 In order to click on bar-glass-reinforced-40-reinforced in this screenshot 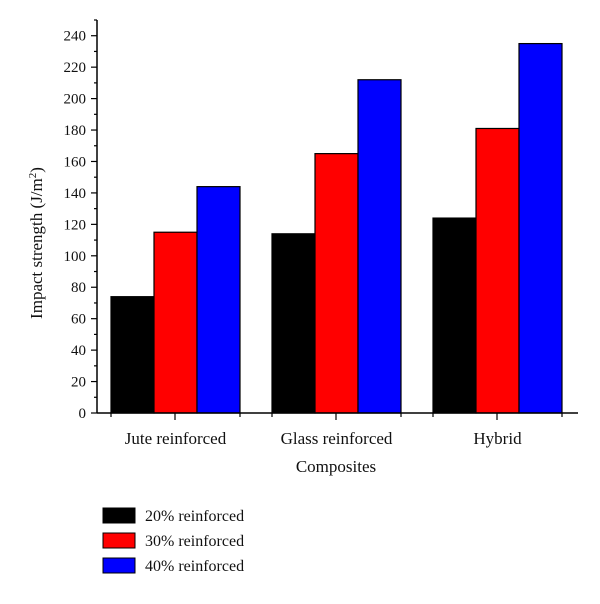, I will do `click(379, 246)`.